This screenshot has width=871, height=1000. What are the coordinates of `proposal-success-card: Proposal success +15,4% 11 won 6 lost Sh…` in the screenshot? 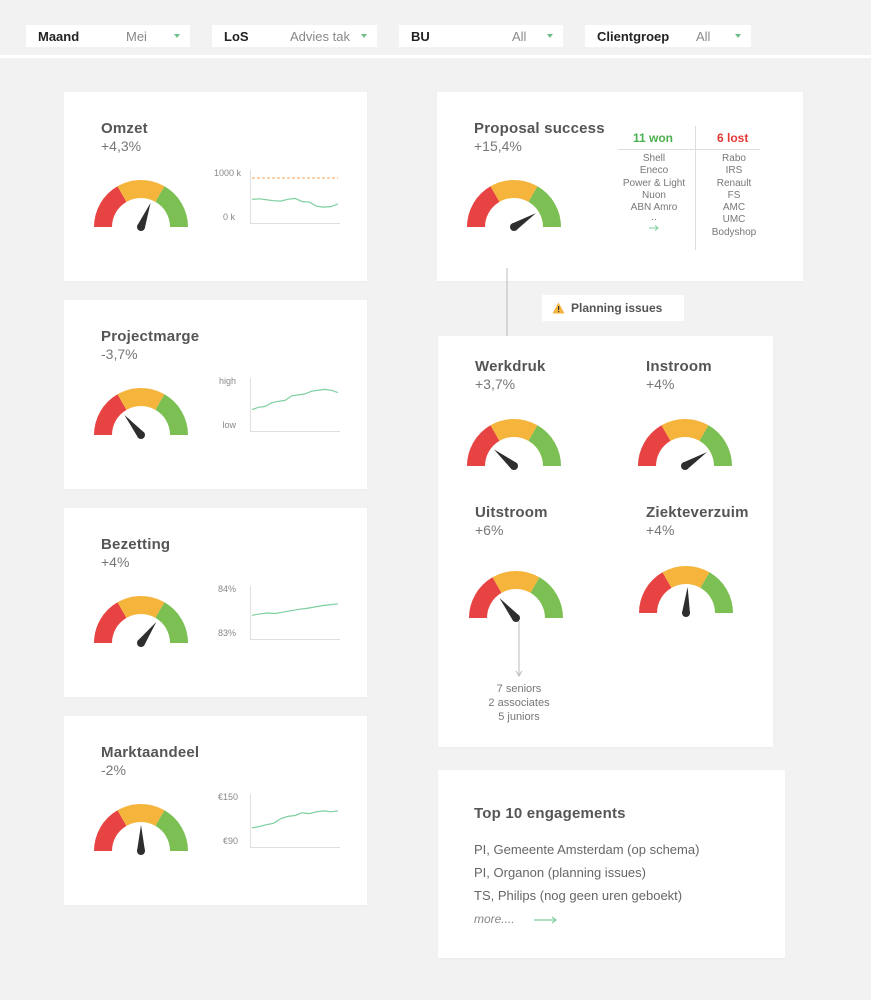 It's located at (620, 186).